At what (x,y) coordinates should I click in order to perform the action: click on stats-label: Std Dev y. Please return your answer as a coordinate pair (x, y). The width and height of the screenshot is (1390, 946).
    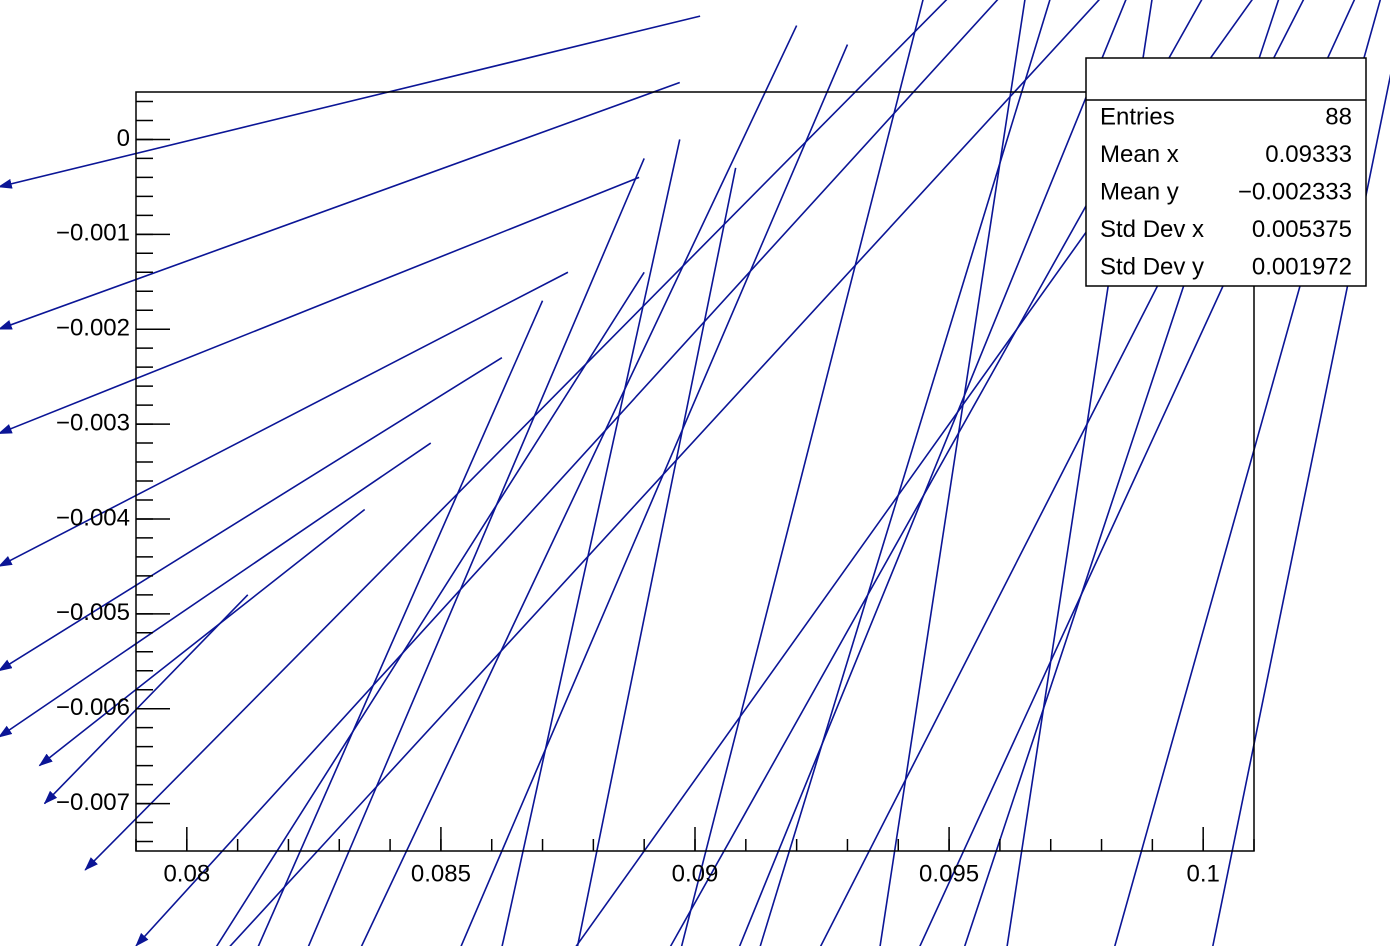
    Looking at the image, I should click on (1152, 266).